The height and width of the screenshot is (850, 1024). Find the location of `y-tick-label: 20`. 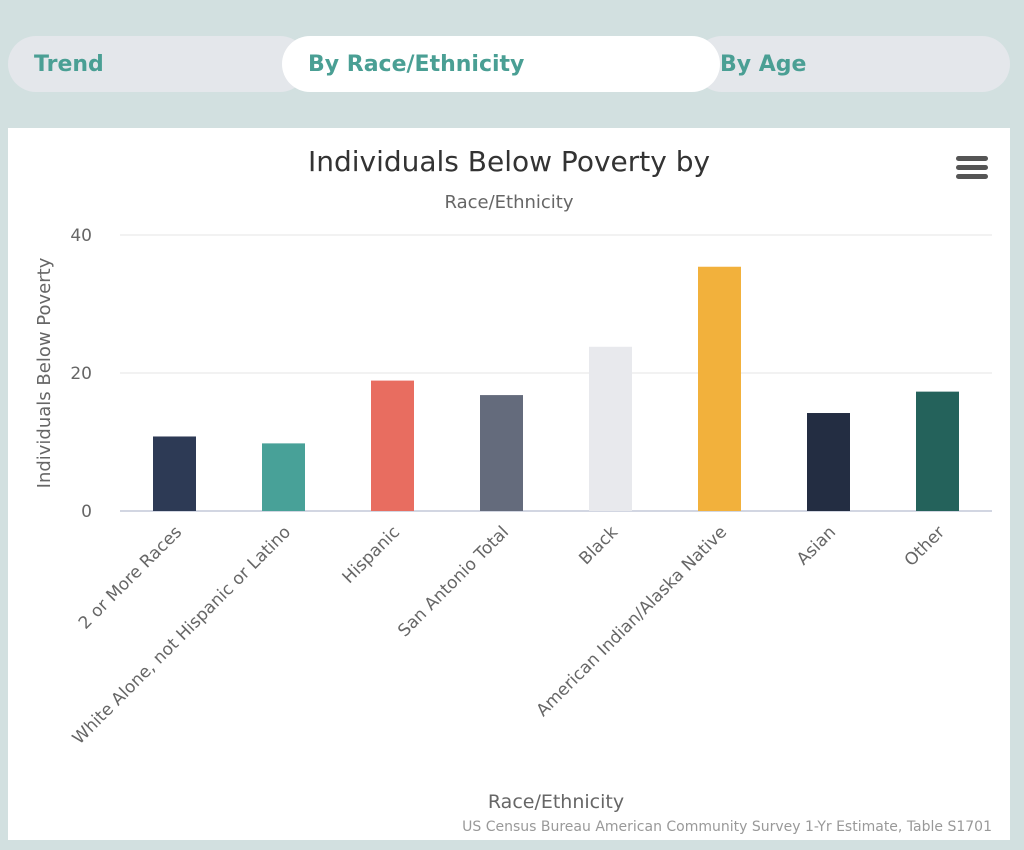

y-tick-label: 20 is located at coordinates (81, 374).